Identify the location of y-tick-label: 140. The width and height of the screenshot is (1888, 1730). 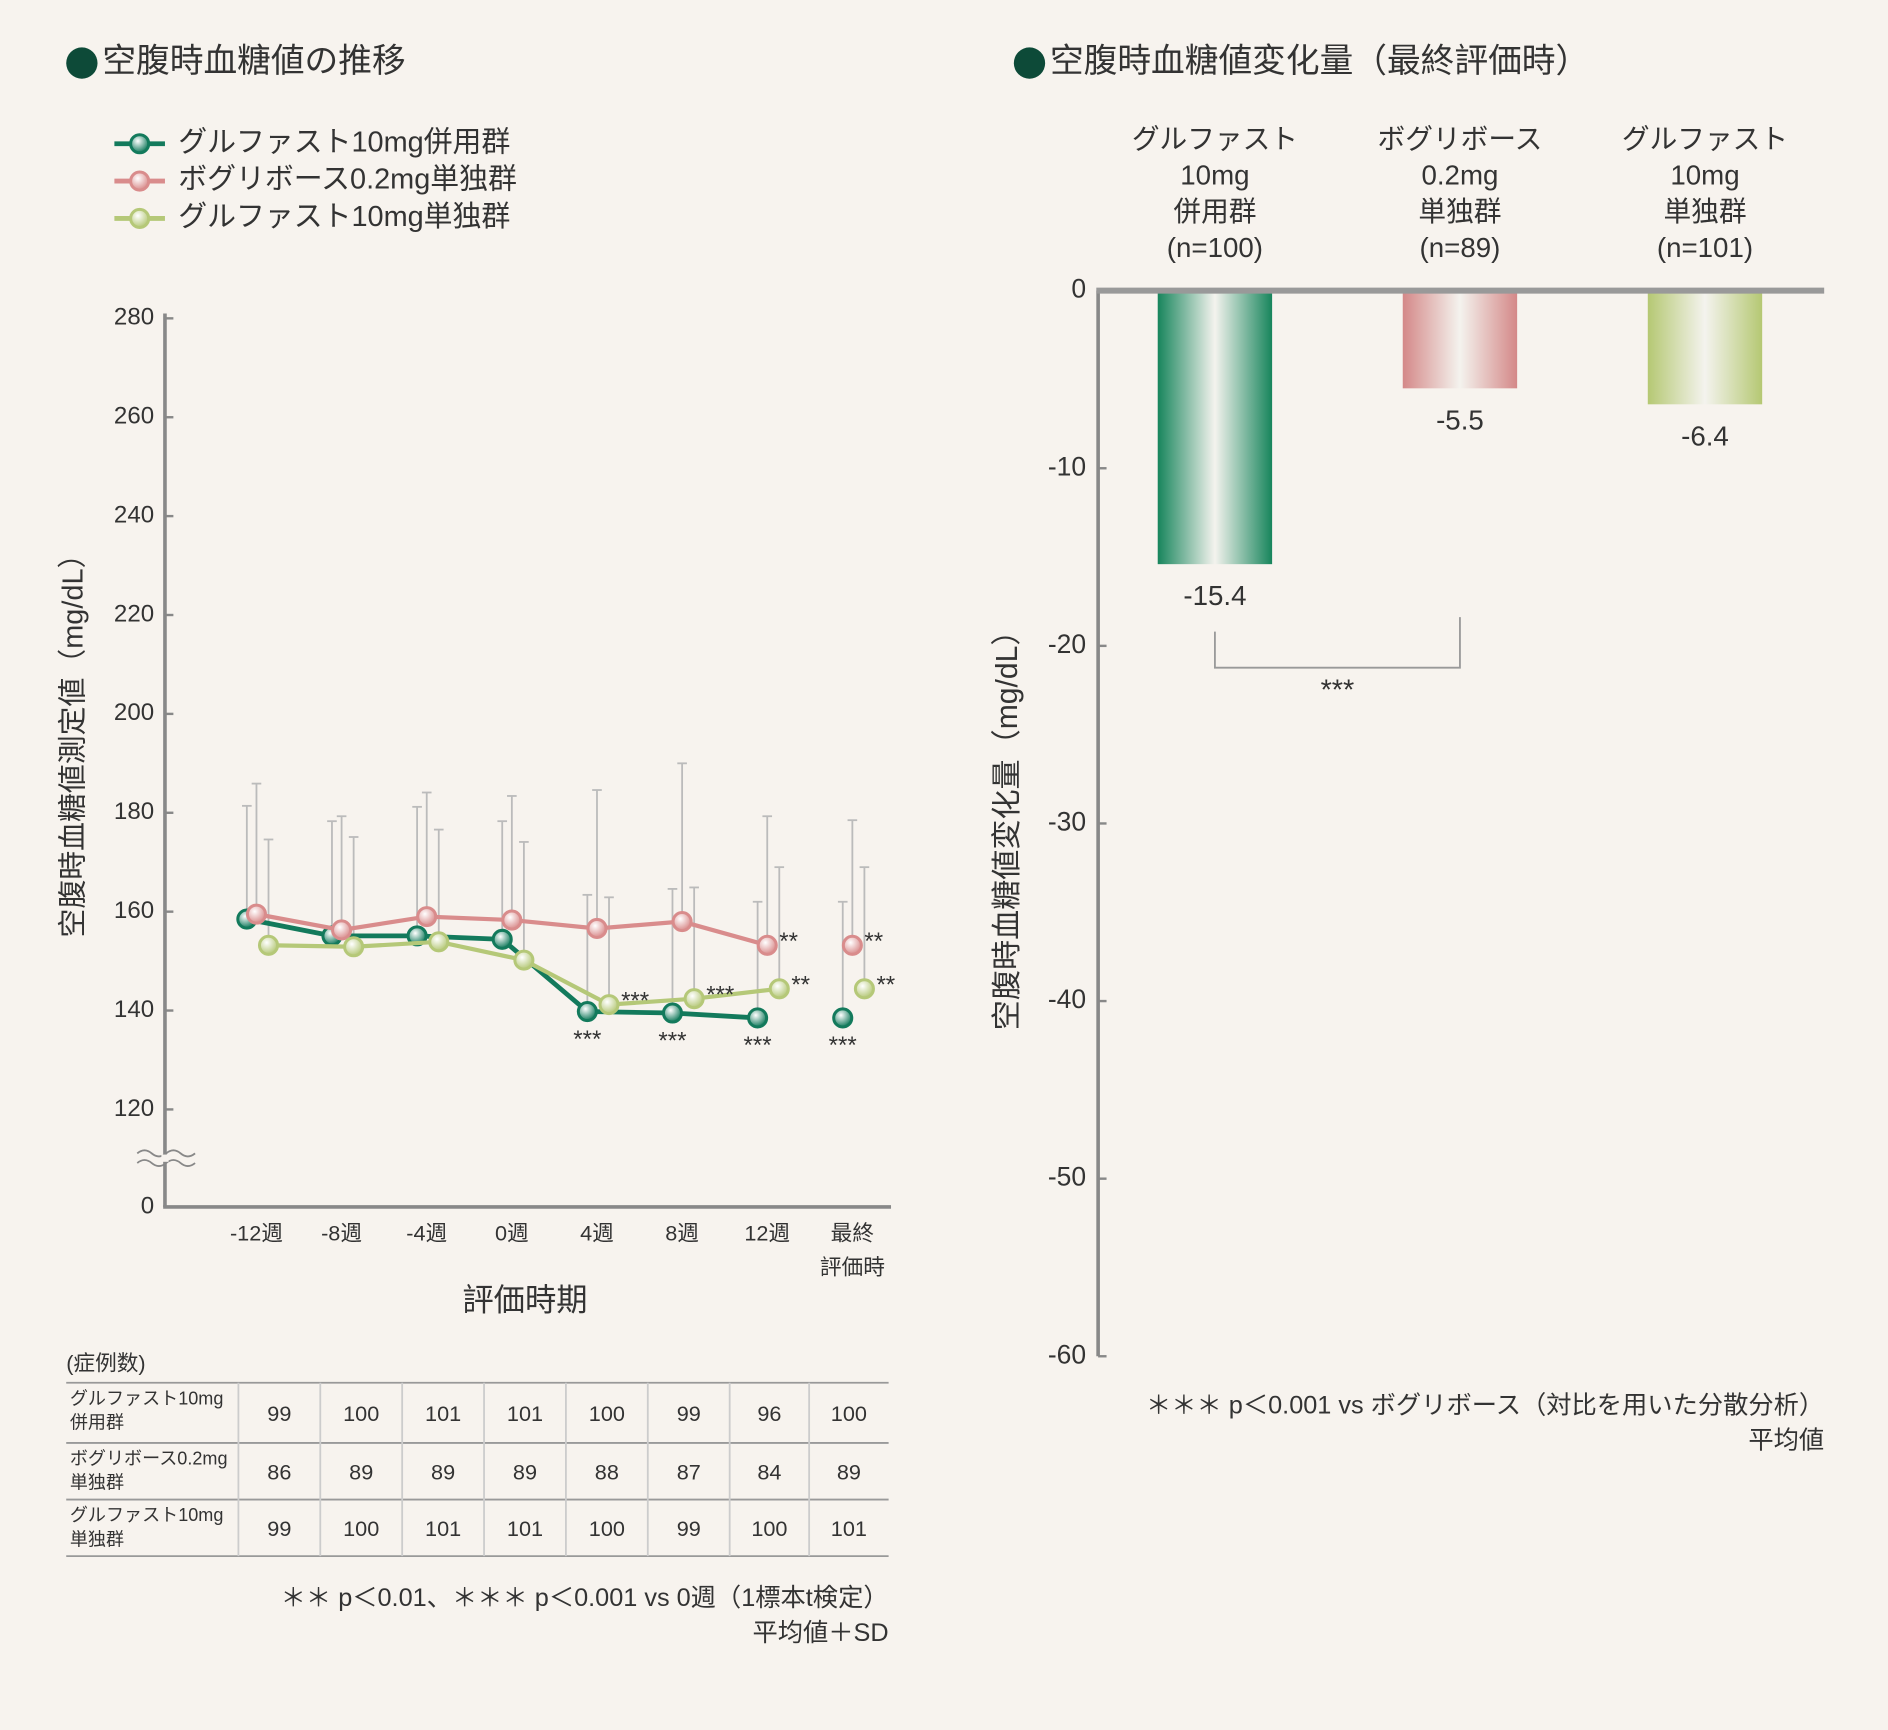
(134, 1009).